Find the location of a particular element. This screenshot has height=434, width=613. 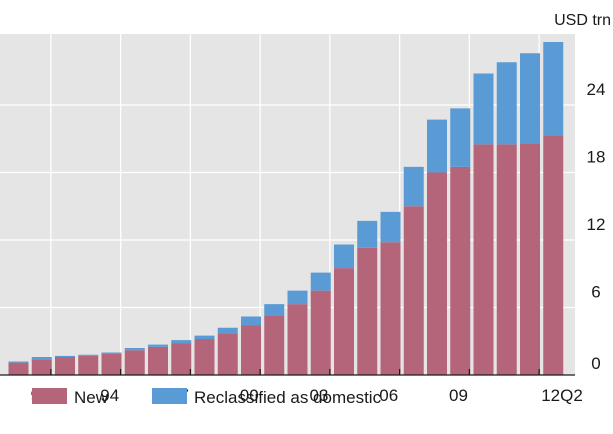

y-tick-label-0: 0 is located at coordinates (595, 363).